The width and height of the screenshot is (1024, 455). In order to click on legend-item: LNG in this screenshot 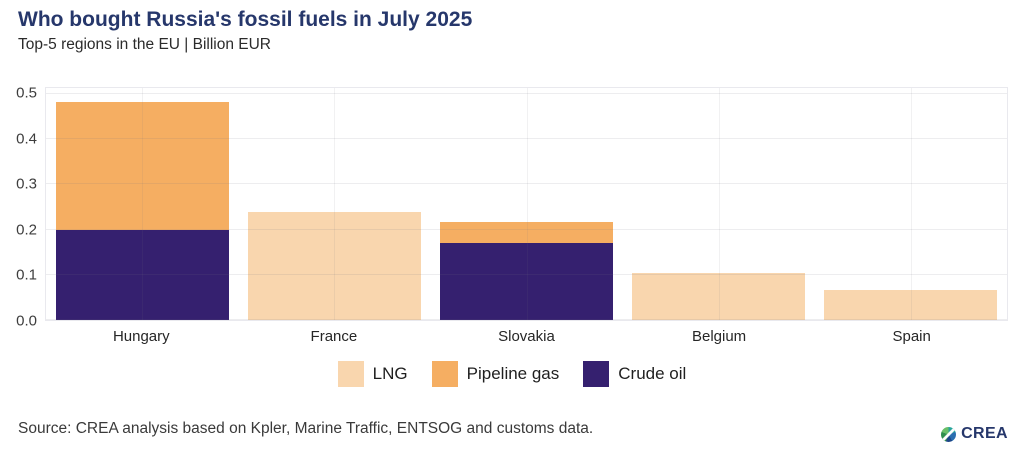, I will do `click(372, 374)`.